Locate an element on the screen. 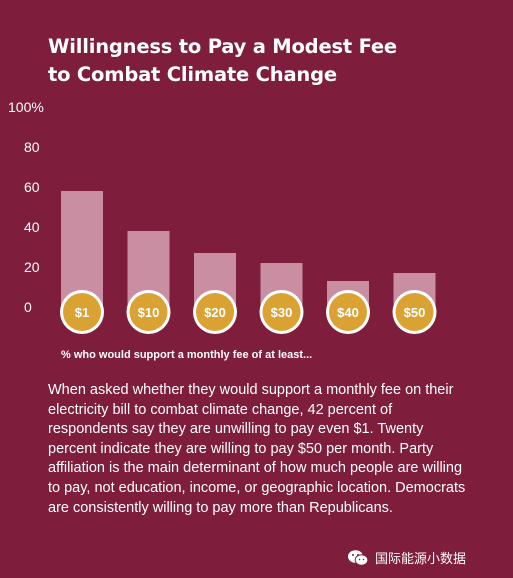  watermark-text: 国际能源小数据 is located at coordinates (421, 558).